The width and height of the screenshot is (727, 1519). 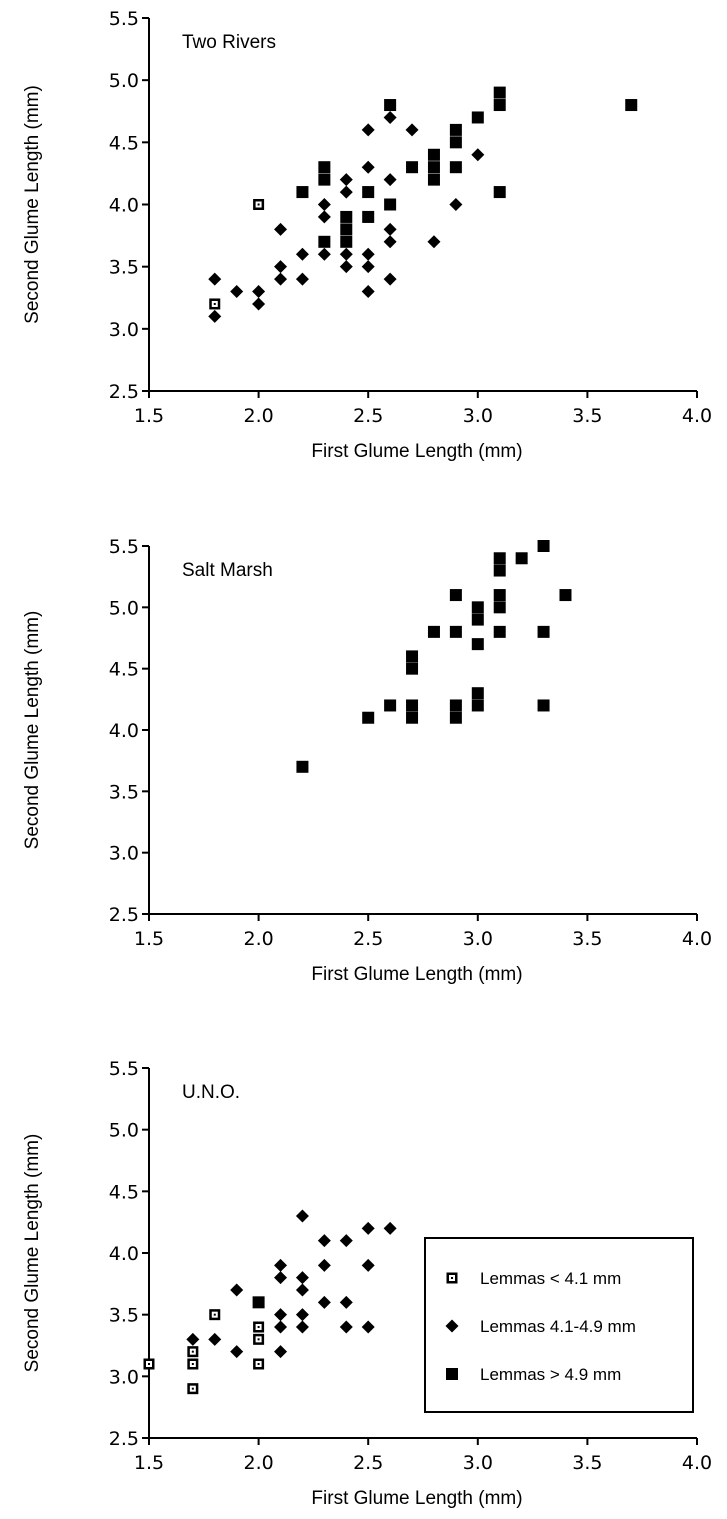 What do you see at coordinates (550, 1278) in the screenshot?
I see `legend-label: Lemmas < 4.1 mm` at bounding box center [550, 1278].